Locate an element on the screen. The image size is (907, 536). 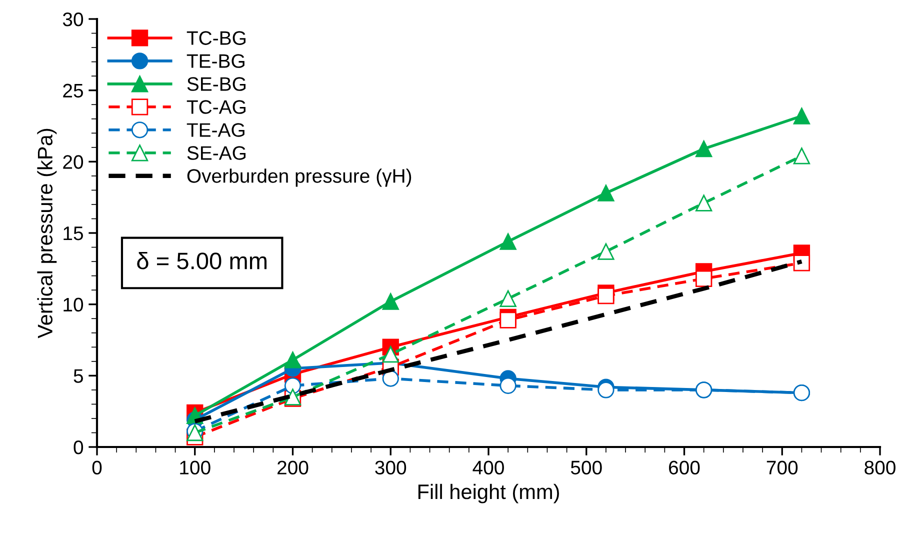
x-tick-label: 200 is located at coordinates (293, 467).